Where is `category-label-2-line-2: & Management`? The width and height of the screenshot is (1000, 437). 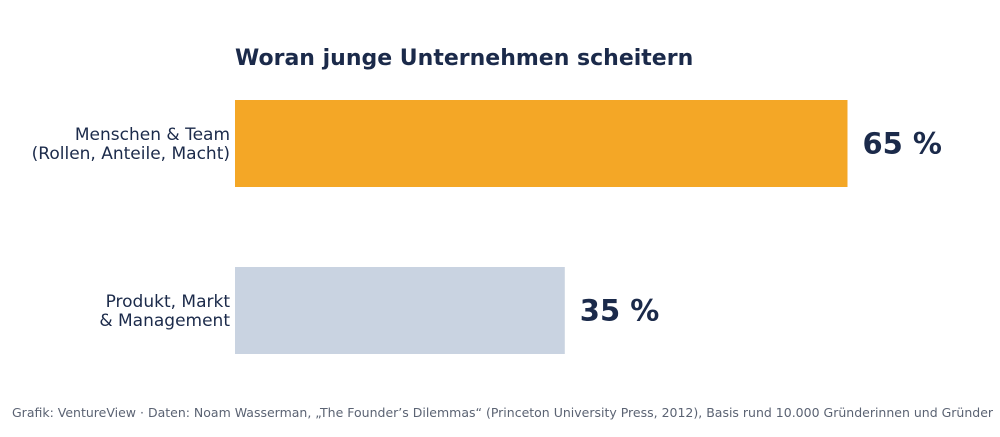
category-label-2-line-2: & Management is located at coordinates (164, 321).